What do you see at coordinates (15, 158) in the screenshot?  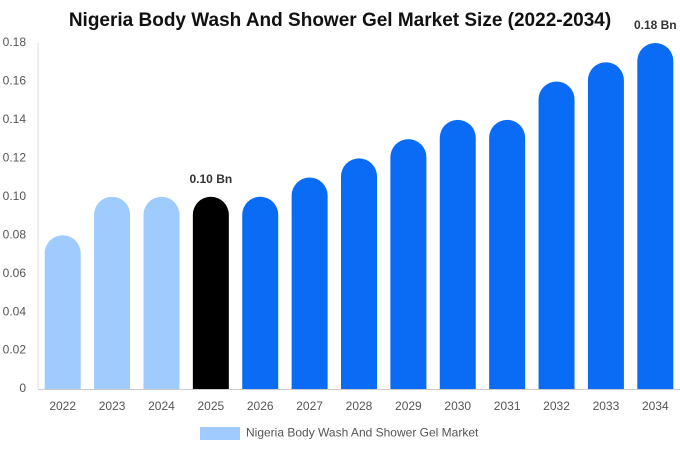 I see `y-tick-label: 0.12` at bounding box center [15, 158].